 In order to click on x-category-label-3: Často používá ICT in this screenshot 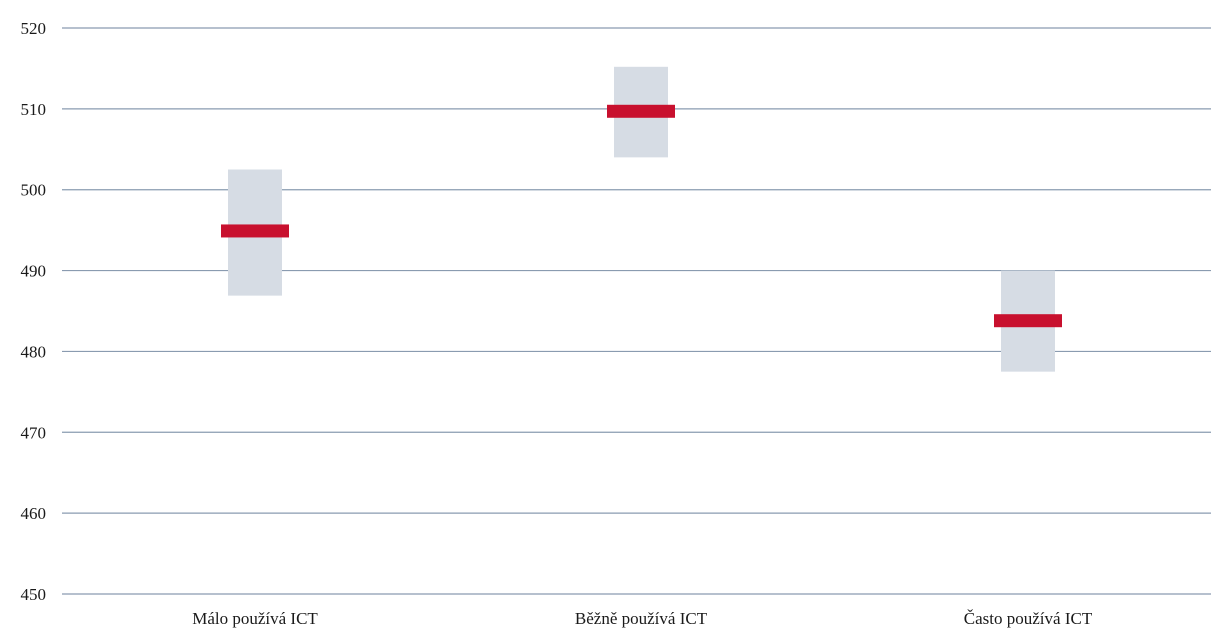, I will do `click(1028, 618)`.